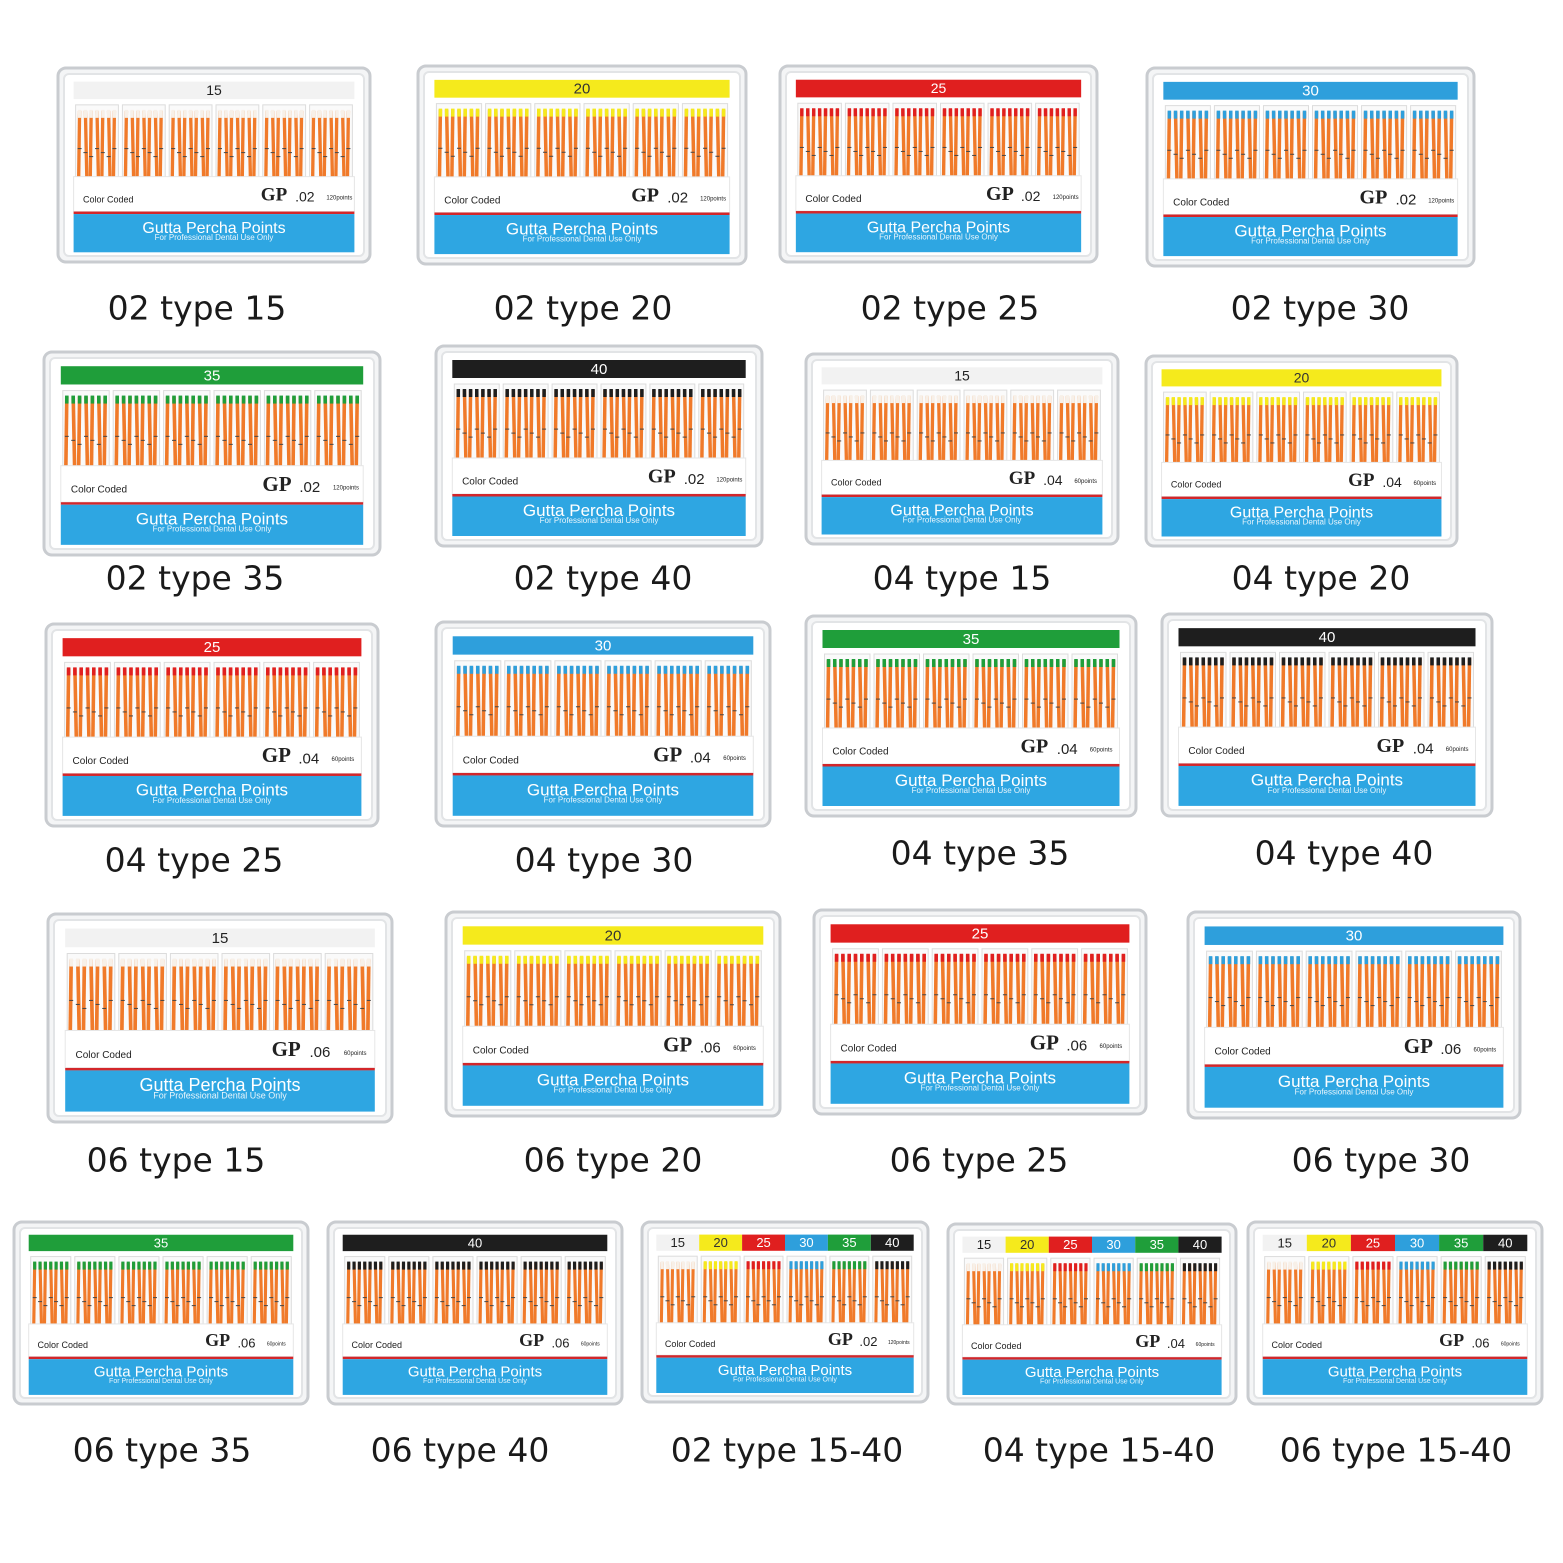 Image resolution: width=1563 pixels, height=1563 pixels. I want to click on gp-count: 60points, so click(1101, 751).